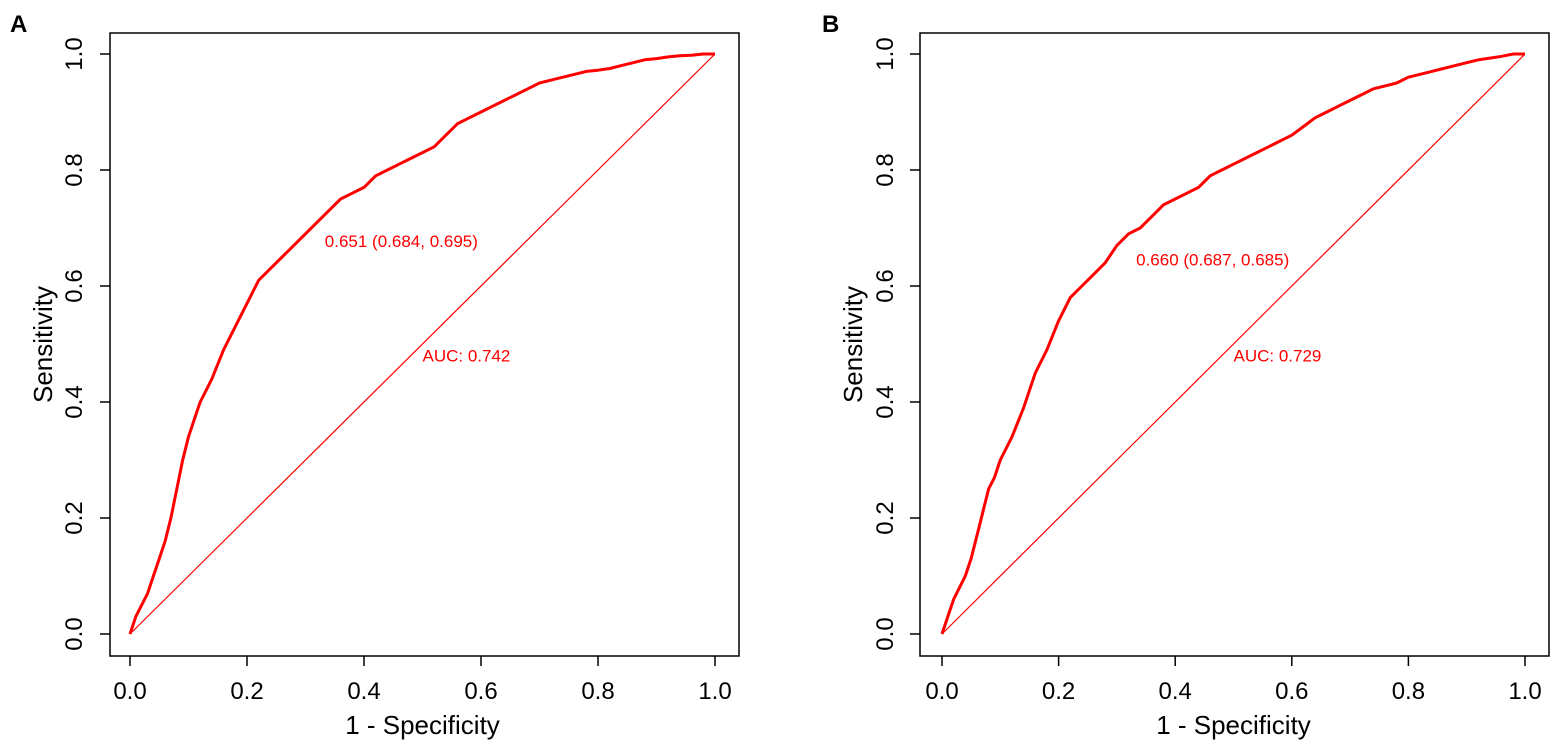 The height and width of the screenshot is (754, 1563). I want to click on auc-annotation: AUC: 0.742, so click(467, 355).